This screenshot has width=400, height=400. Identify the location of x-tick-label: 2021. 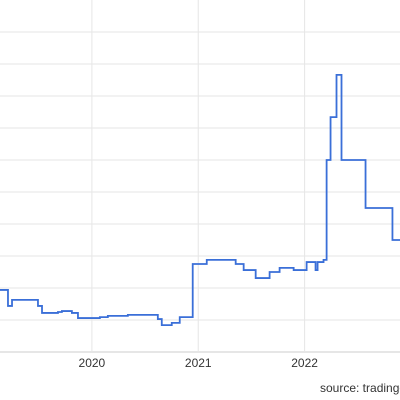
(198, 363).